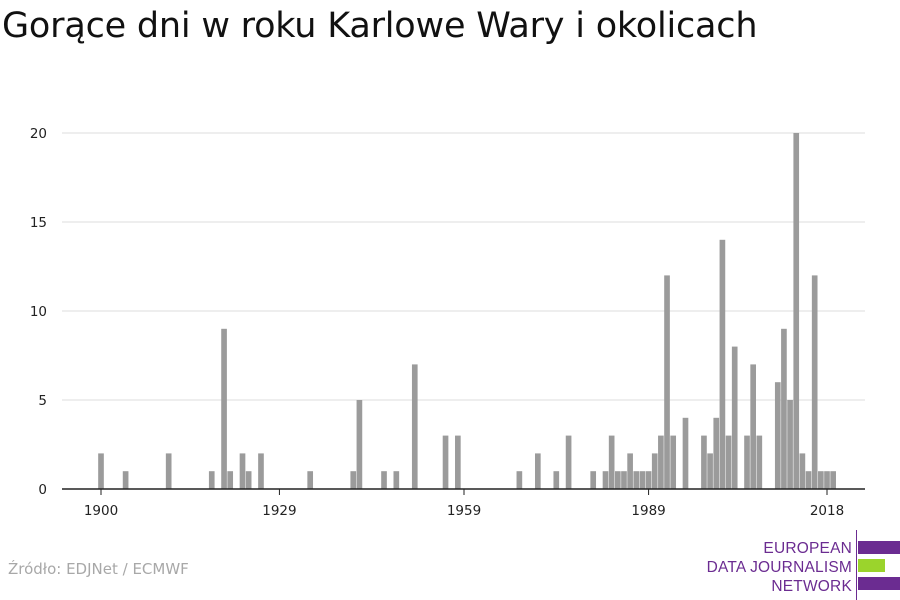 The image size is (900, 600). I want to click on bar-2007, so click(759, 462).